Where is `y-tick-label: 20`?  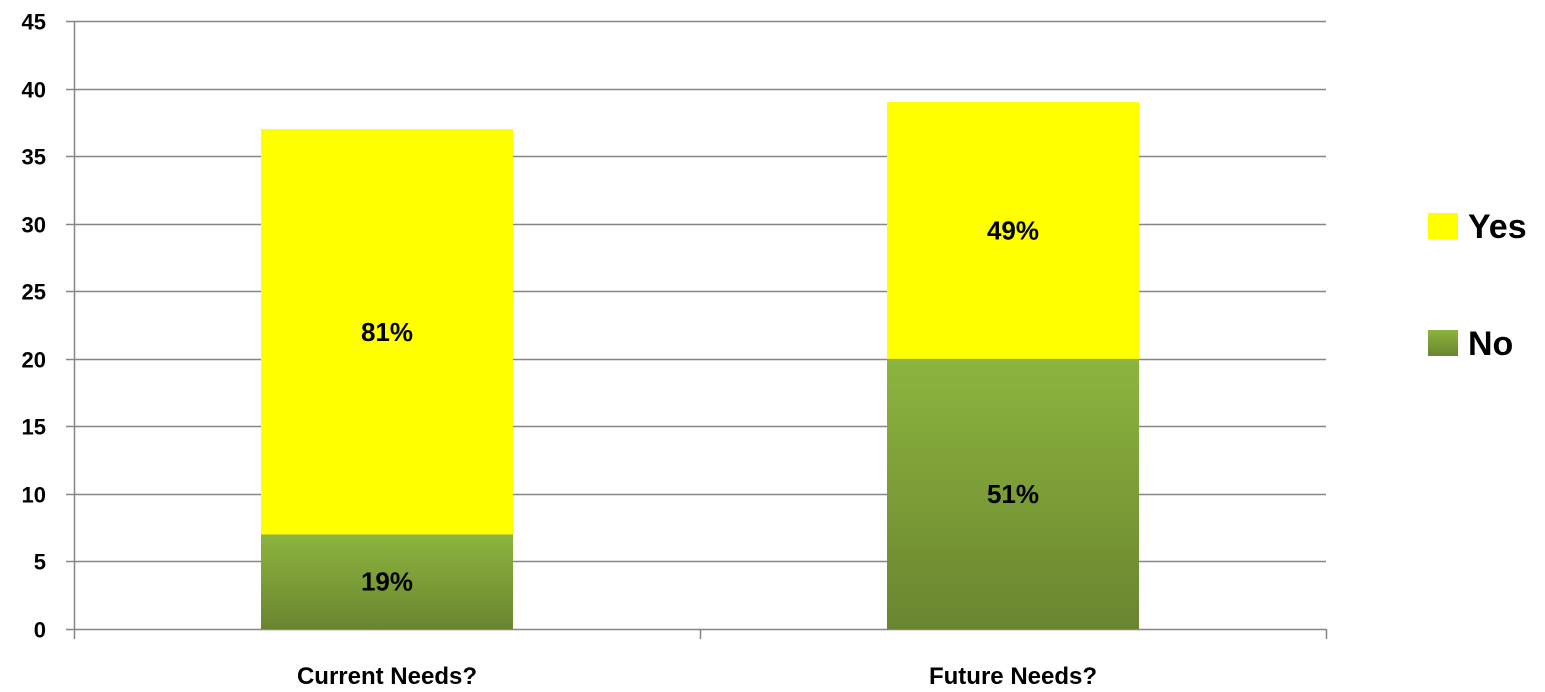
y-tick-label: 20 is located at coordinates (34, 360).